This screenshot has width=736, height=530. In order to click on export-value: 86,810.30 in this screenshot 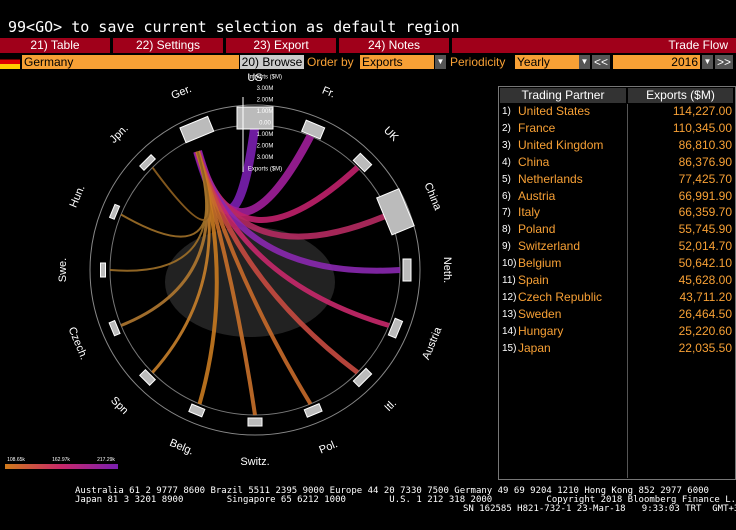, I will do `click(705, 144)`.